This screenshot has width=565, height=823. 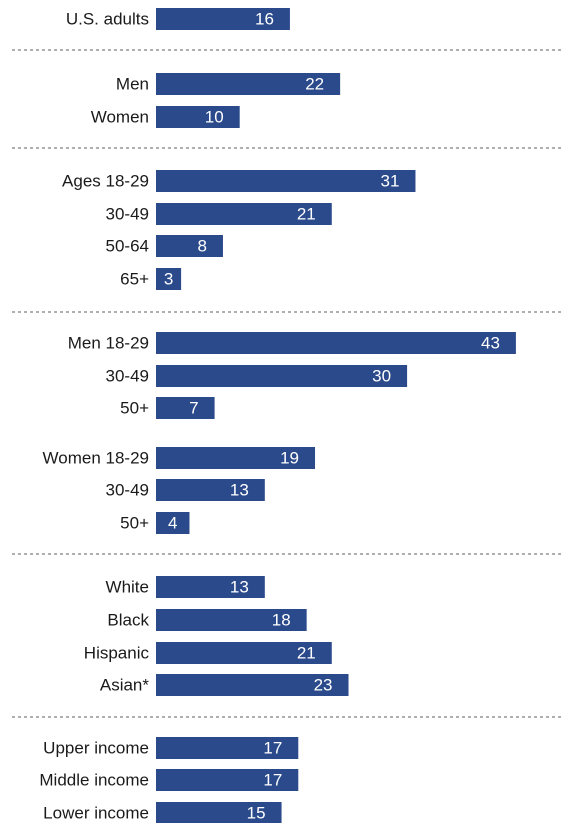 What do you see at coordinates (314, 84) in the screenshot?
I see `value-label: 22` at bounding box center [314, 84].